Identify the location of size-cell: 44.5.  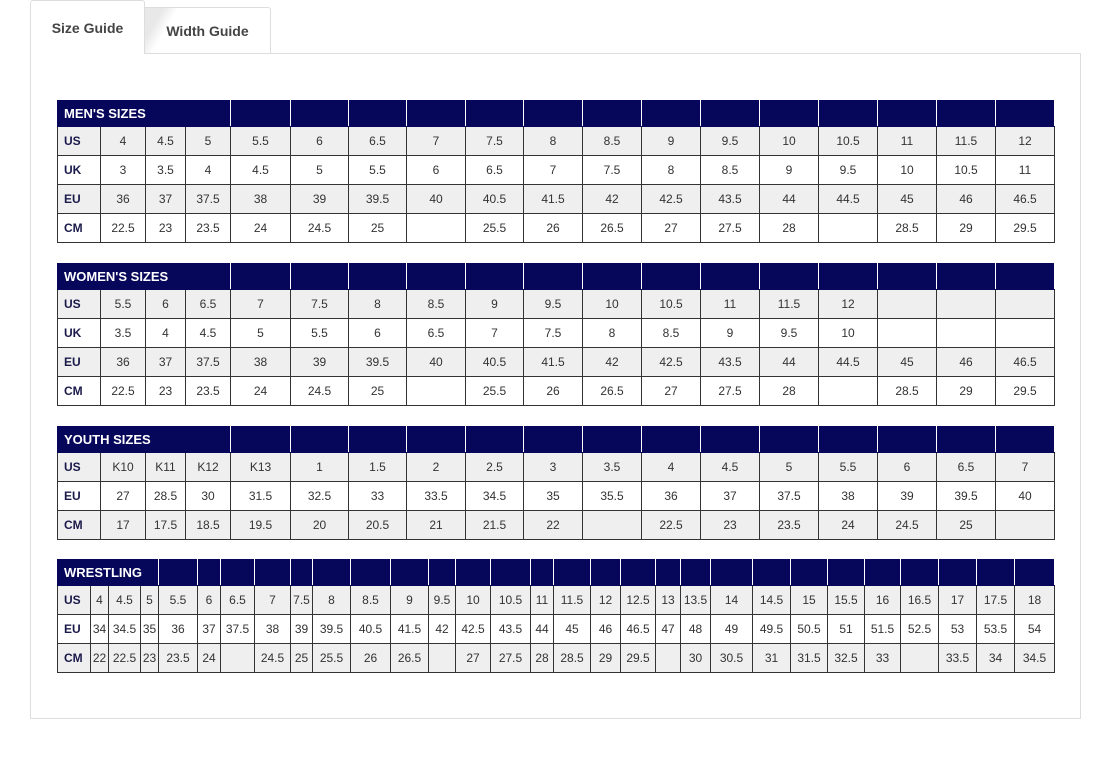
(848, 362).